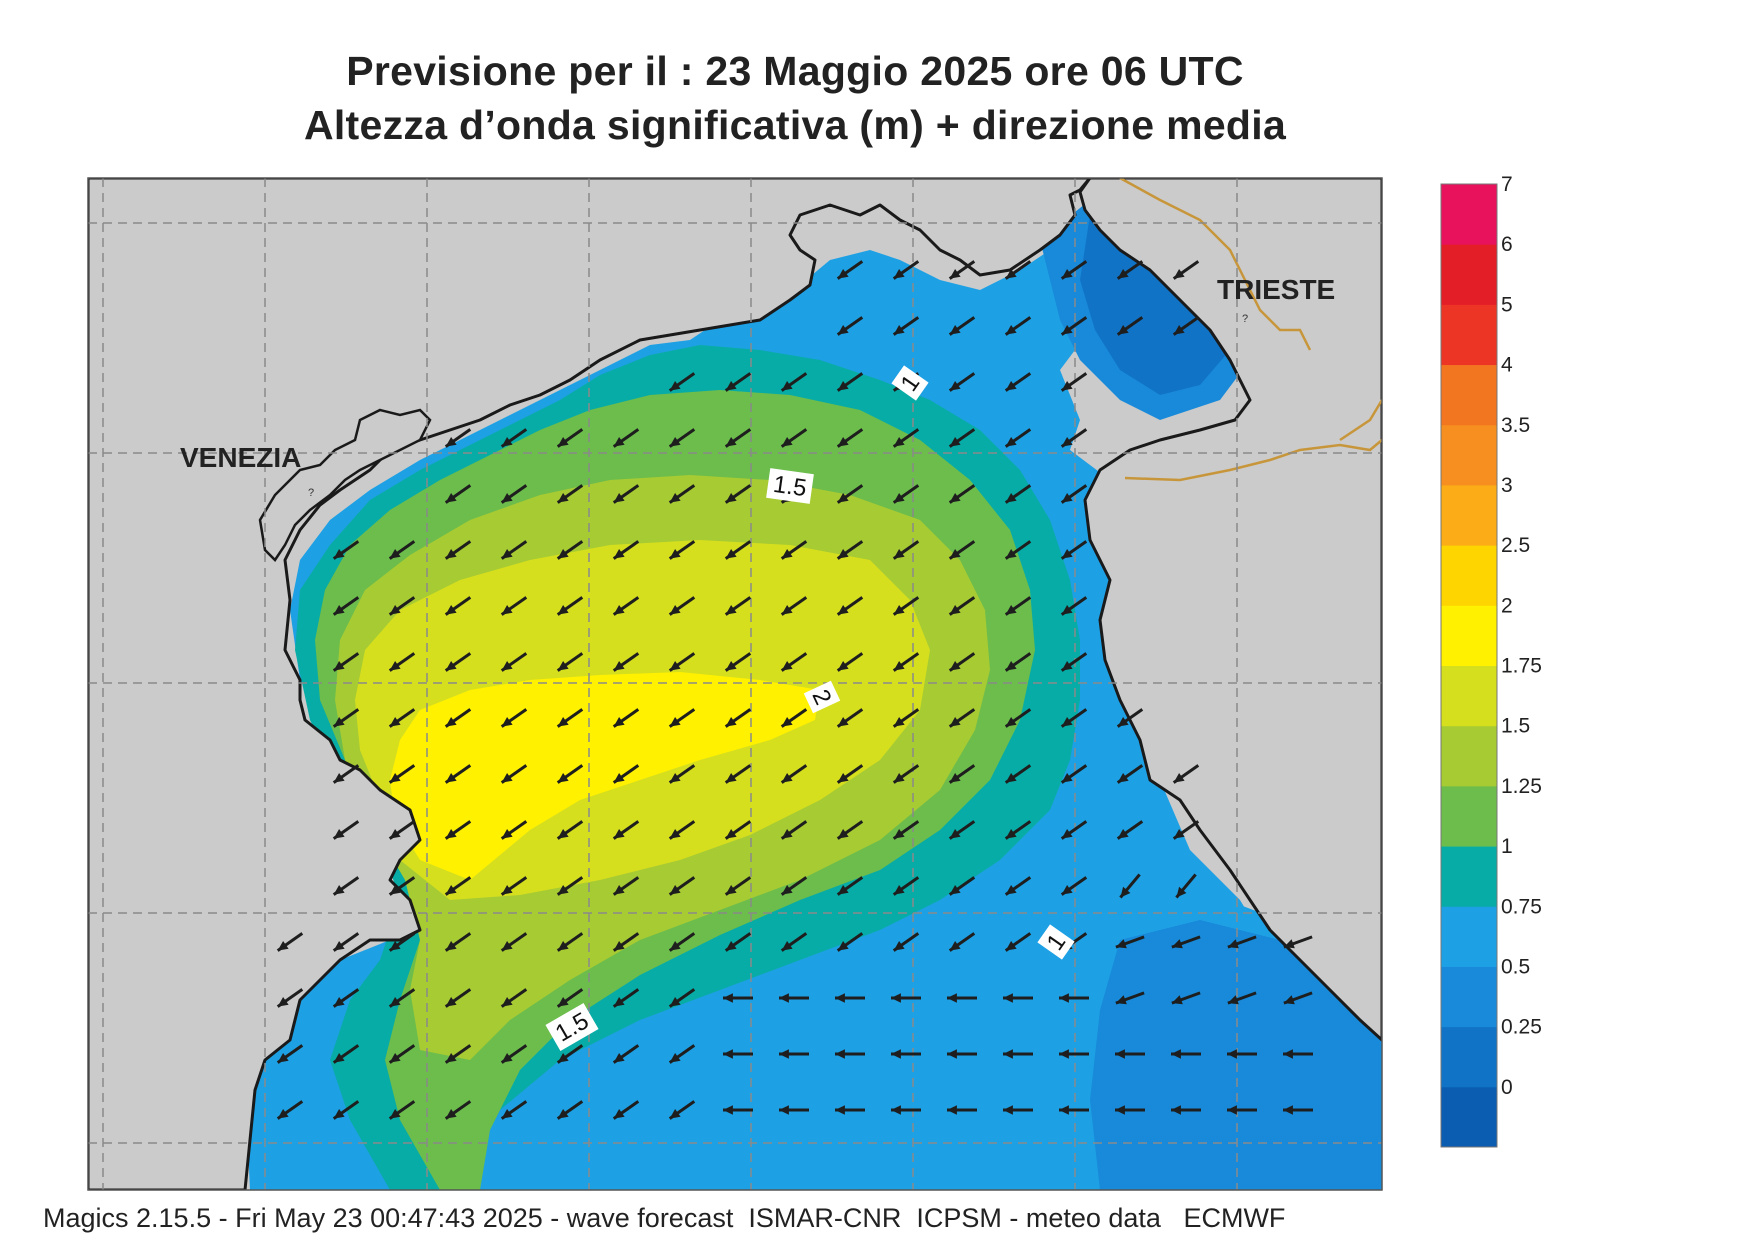 This screenshot has height=1242, width=1755. I want to click on colorbar: 7 6 5 4 3.5 3 2.5 2 1.75 1.5 1.25 1 0.75 0.5 0.25 0, so click(1491, 660).